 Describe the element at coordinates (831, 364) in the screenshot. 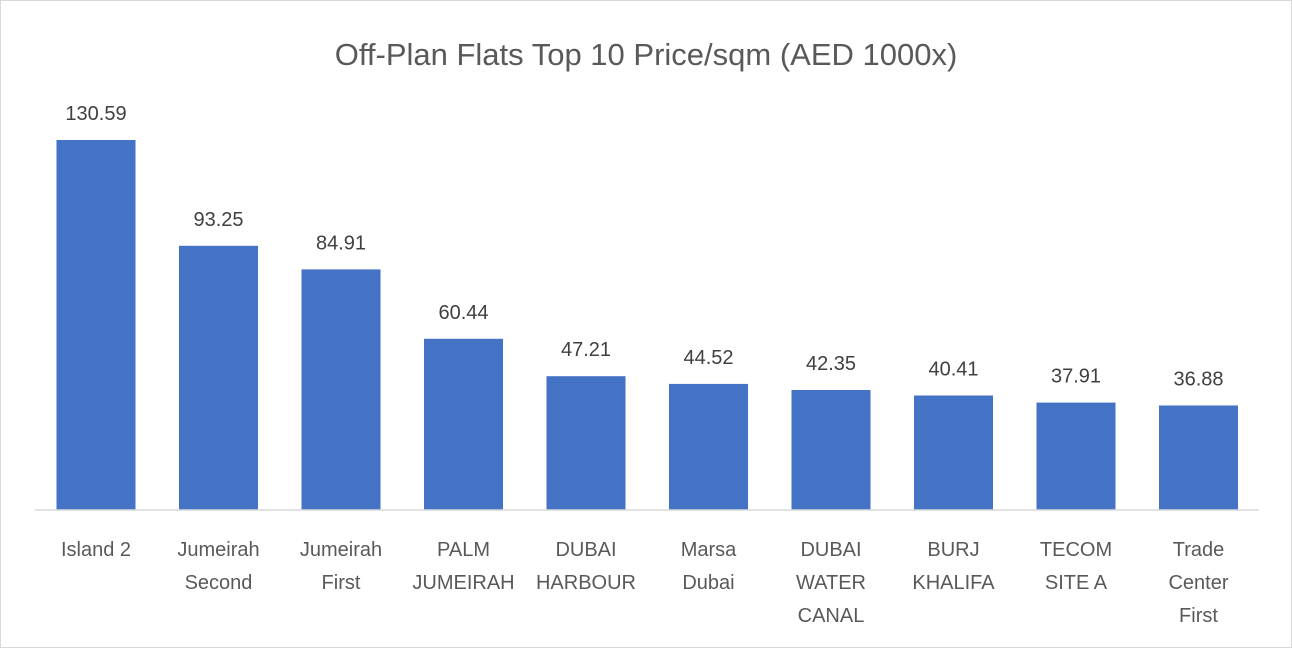

I see `value-label-7: 42.35` at that location.